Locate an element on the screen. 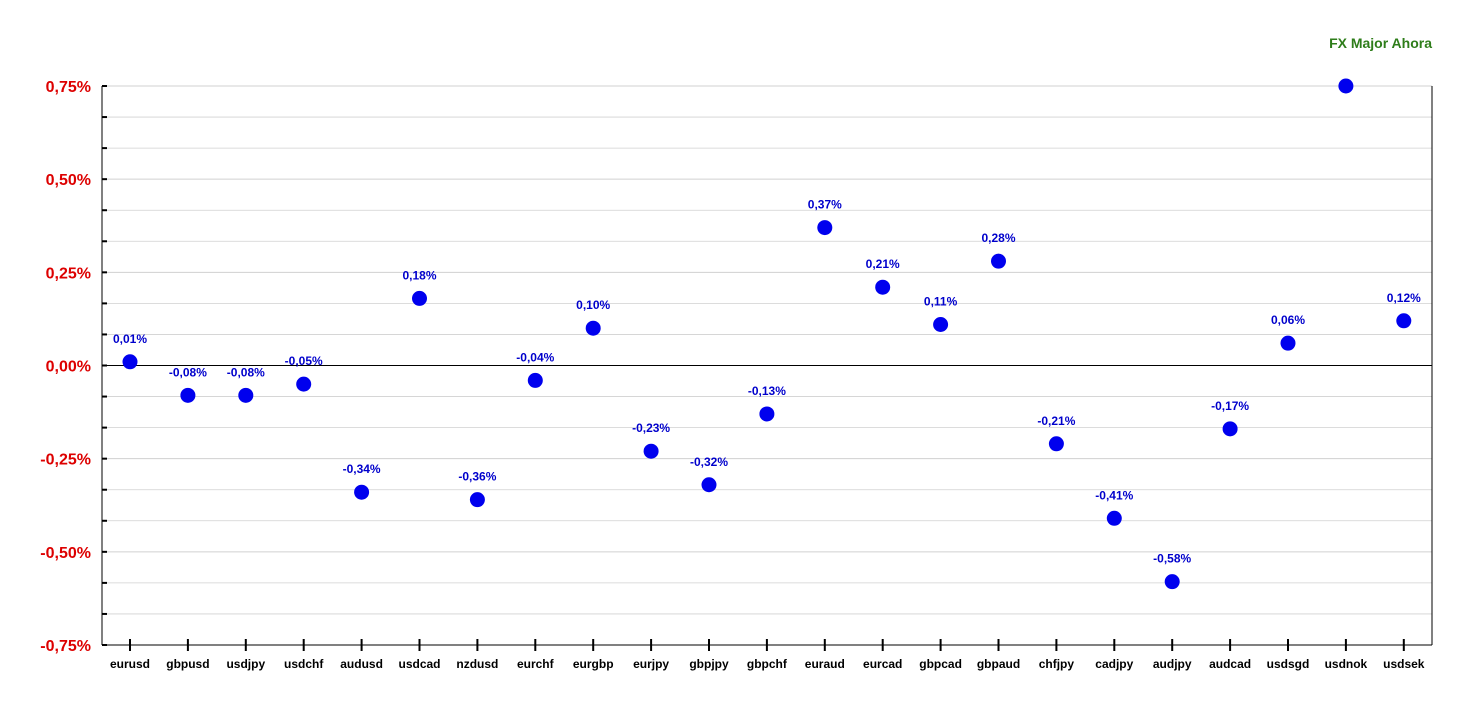 Image resolution: width=1468 pixels, height=707 pixels. data-label: -0,13% is located at coordinates (767, 391).